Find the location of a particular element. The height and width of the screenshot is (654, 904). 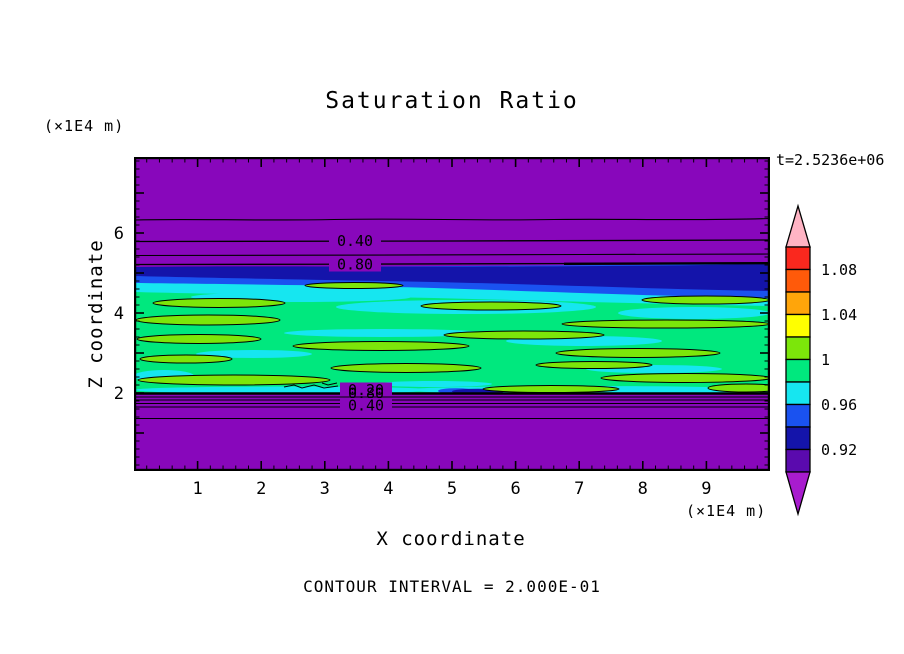

contour-squiggles is located at coordinates (311, 385).